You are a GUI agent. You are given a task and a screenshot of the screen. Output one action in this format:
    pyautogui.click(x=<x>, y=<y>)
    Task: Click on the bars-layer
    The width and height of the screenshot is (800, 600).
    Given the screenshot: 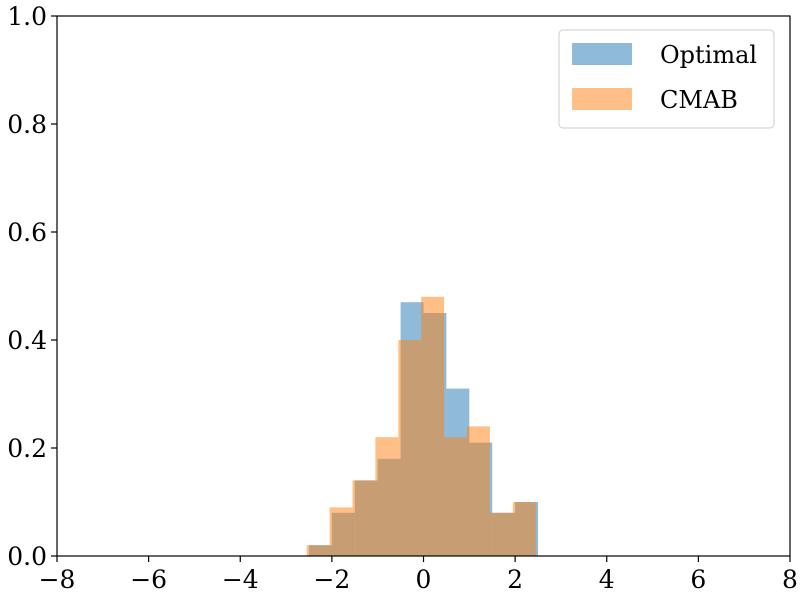 What is the action you would take?
    pyautogui.click(x=422, y=426)
    